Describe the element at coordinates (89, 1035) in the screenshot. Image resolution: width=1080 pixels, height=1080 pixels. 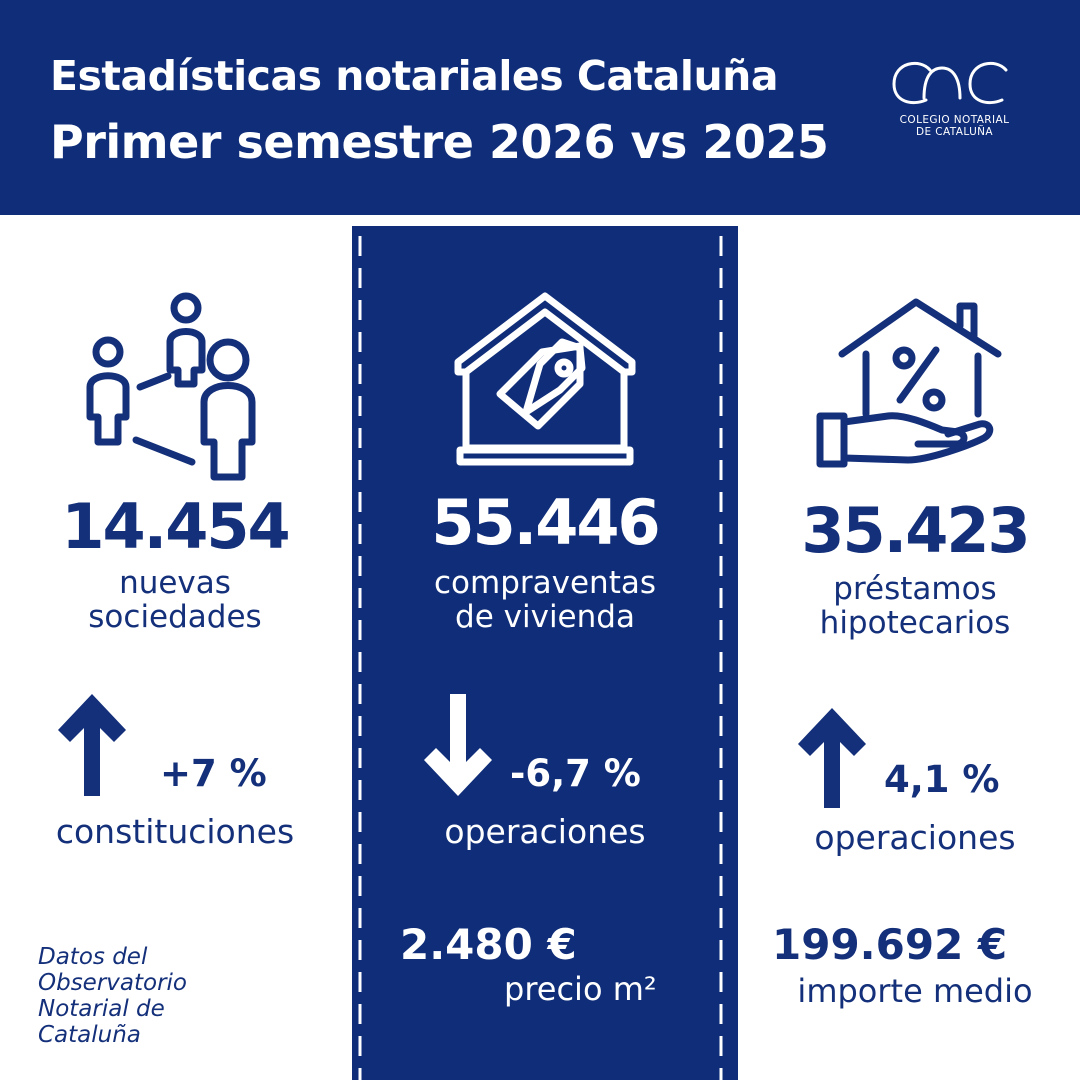
I see `source-line: Cataluña` at that location.